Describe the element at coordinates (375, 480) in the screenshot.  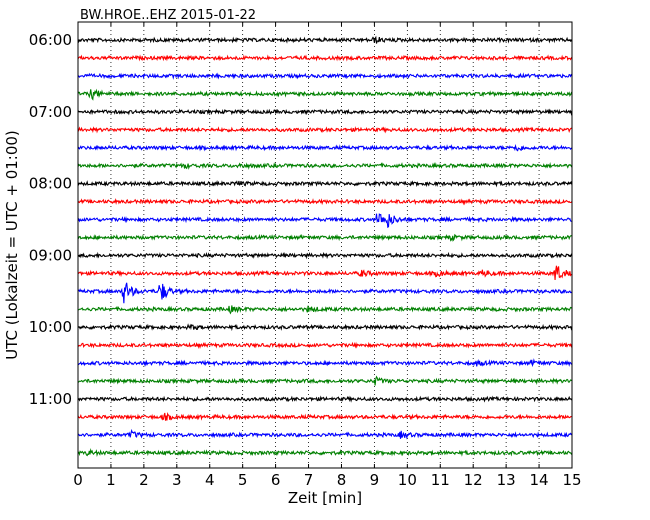
I see `x-tick-label: 9` at that location.